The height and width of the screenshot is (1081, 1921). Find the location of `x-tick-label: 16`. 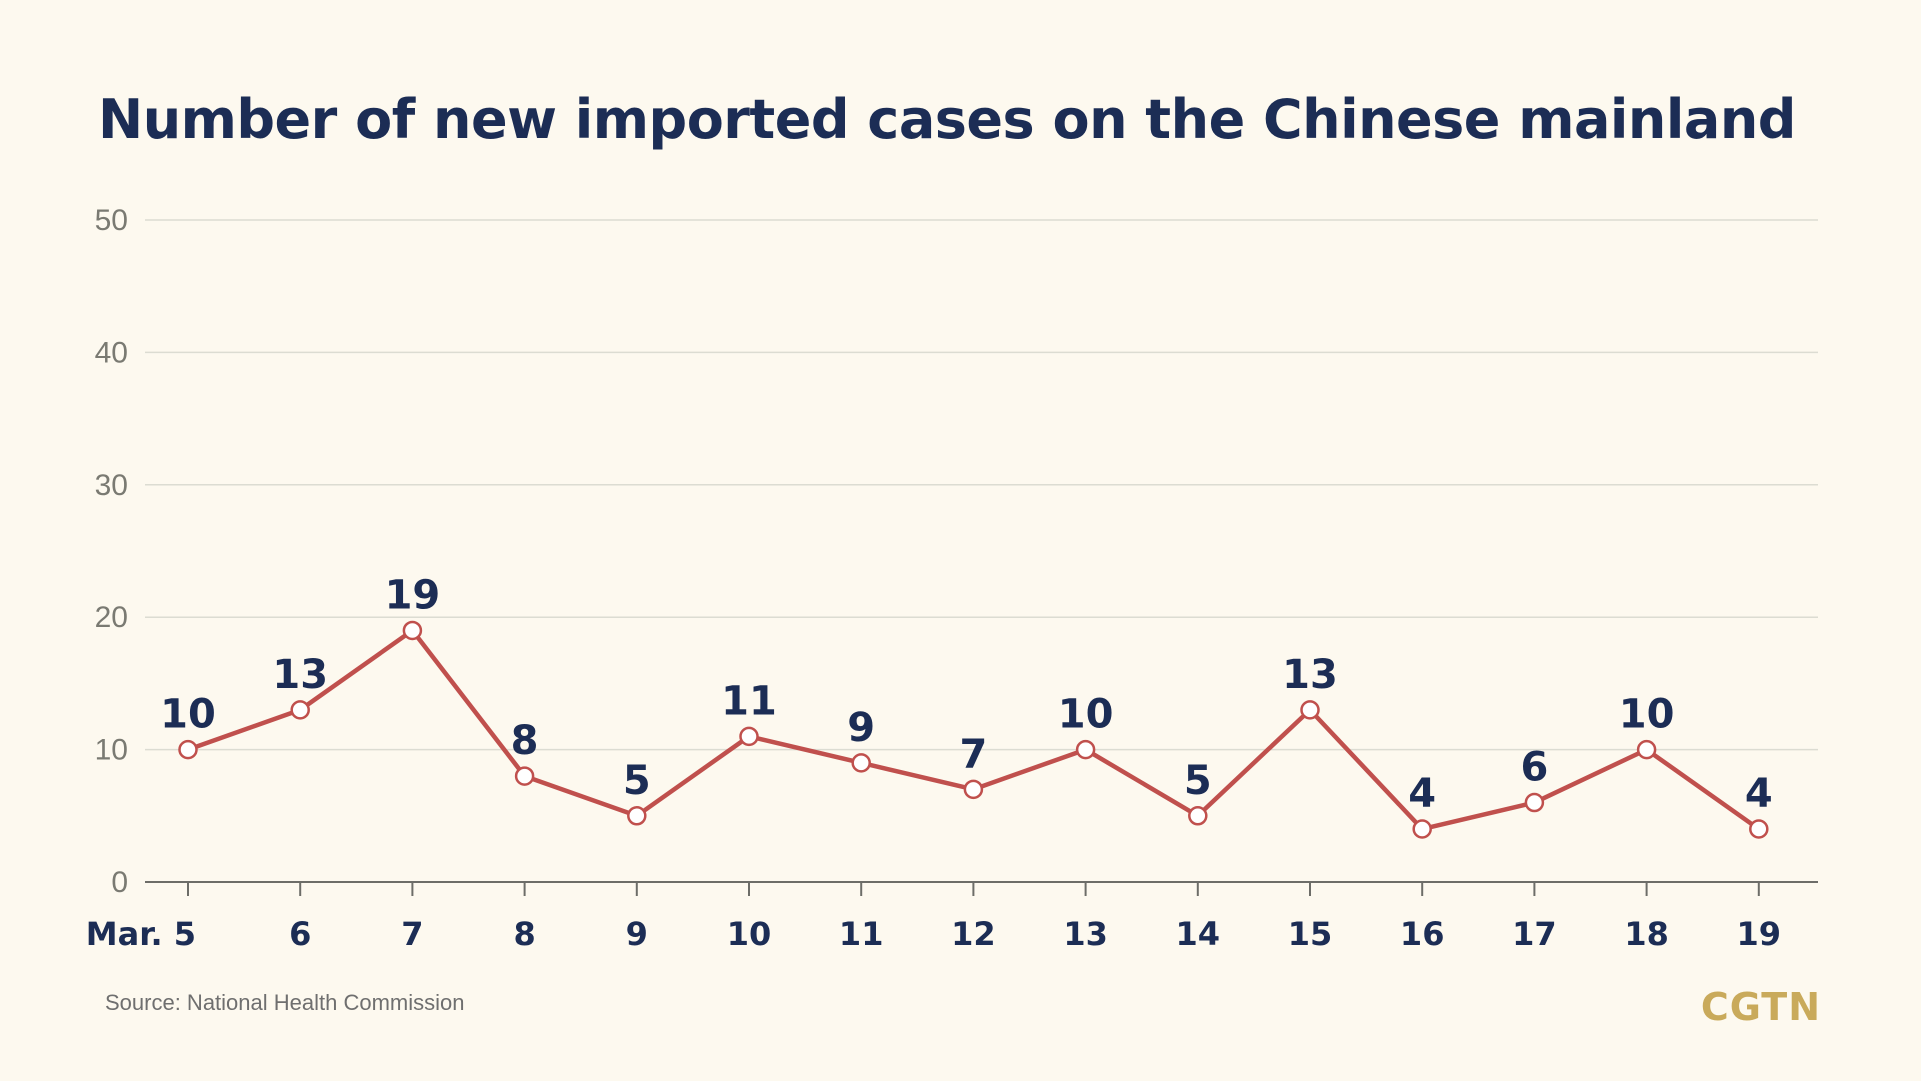

x-tick-label: 16 is located at coordinates (1422, 934).